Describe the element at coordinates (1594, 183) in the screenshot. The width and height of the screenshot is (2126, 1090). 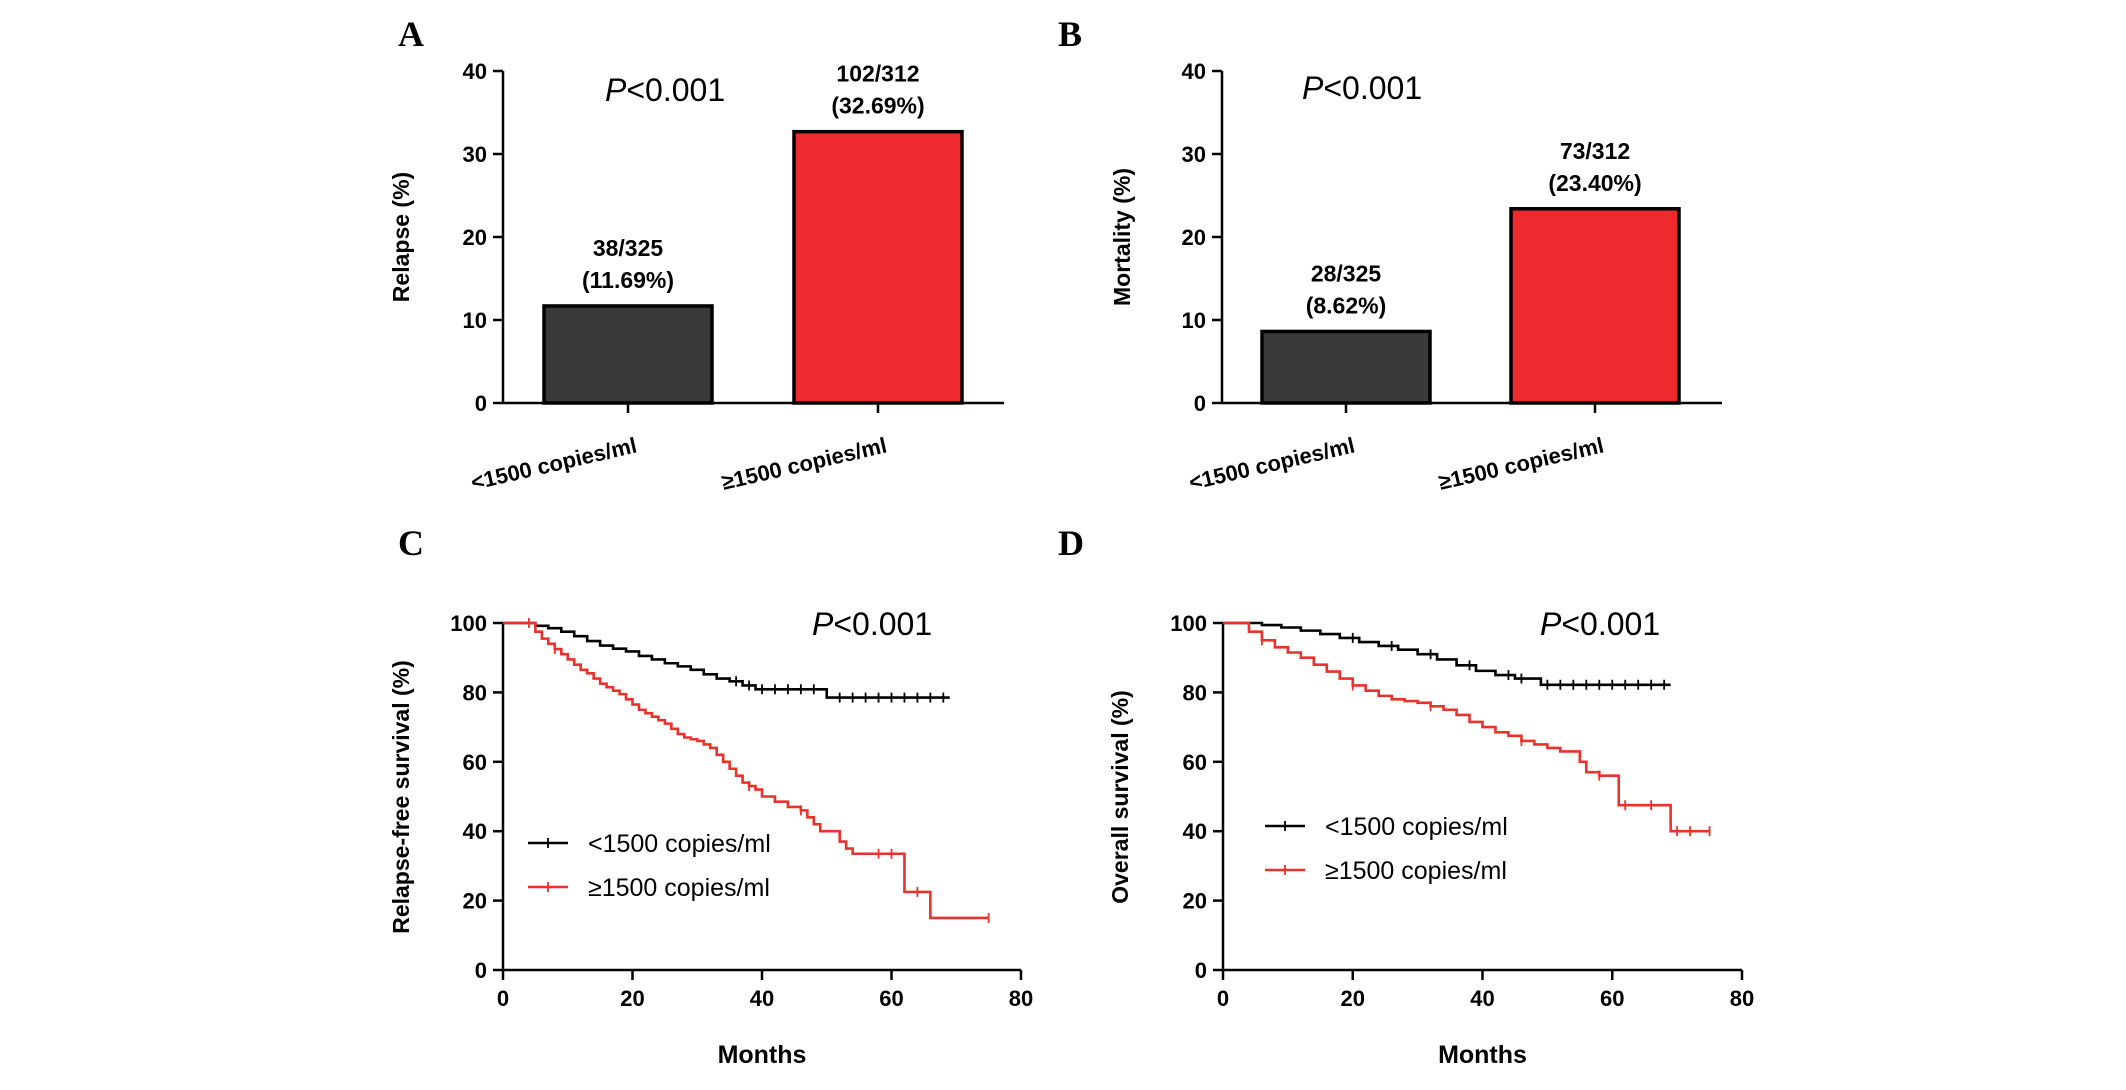
I see `data-label-percent: (23.40%)` at that location.